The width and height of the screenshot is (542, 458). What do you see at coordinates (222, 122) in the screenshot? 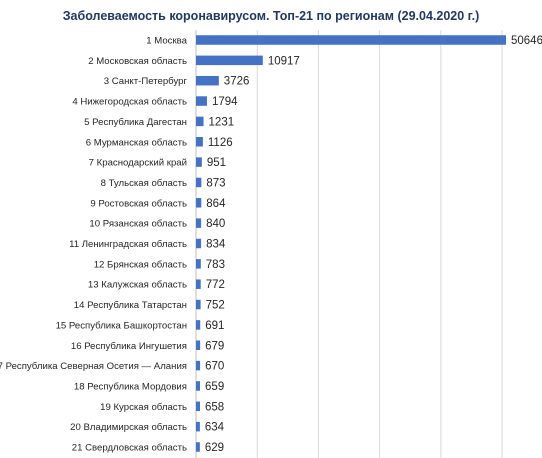
I see `data-label: 1231` at bounding box center [222, 122].